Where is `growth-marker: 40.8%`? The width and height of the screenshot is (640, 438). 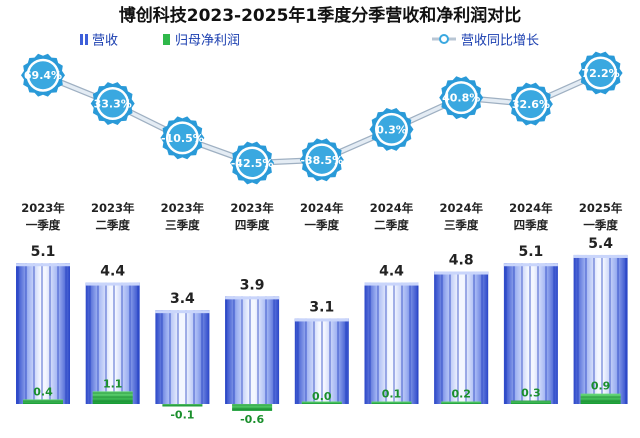 growth-marker: 40.8% is located at coordinates (461, 98).